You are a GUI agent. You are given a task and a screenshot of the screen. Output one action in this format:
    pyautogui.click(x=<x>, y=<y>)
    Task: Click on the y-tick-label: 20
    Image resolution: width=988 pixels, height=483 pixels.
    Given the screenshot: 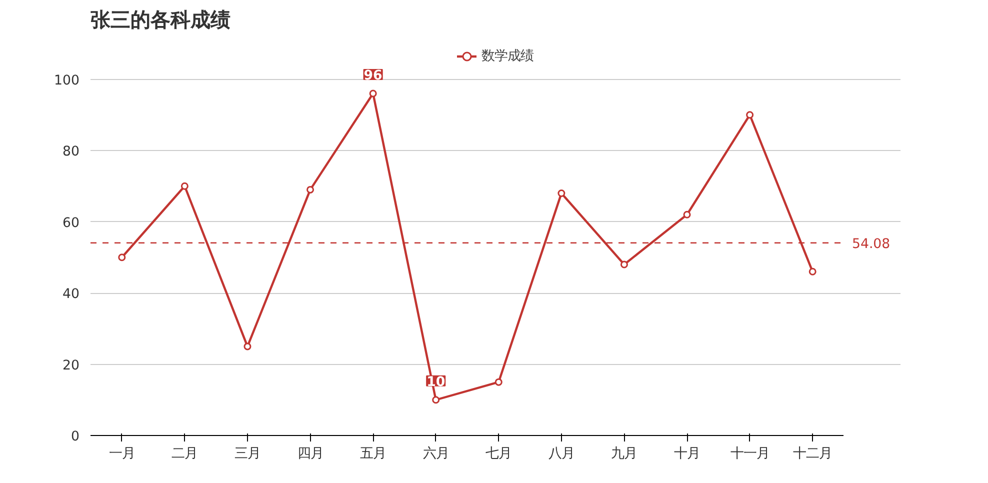 What is the action you would take?
    pyautogui.click(x=71, y=366)
    